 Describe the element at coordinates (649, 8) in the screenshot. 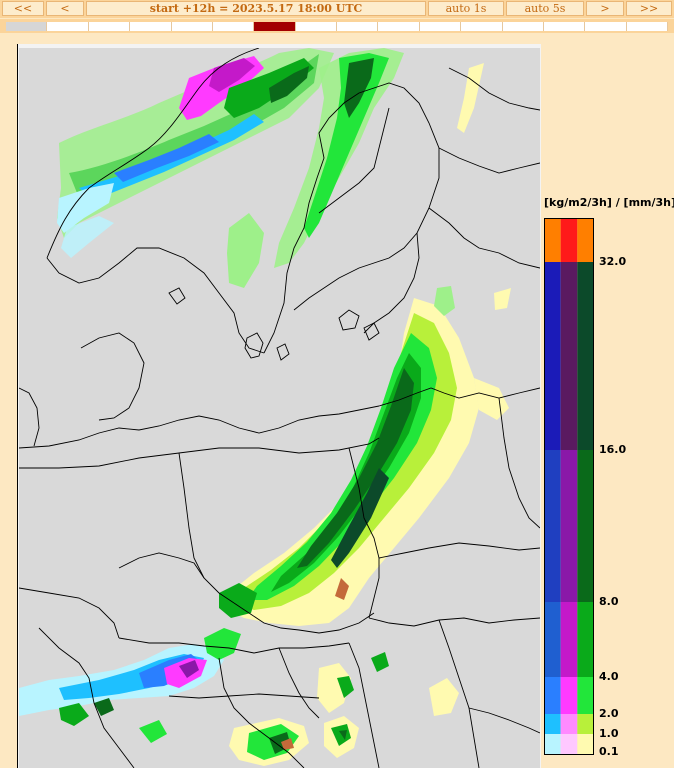

I see `last-frame-button: >>` at that location.